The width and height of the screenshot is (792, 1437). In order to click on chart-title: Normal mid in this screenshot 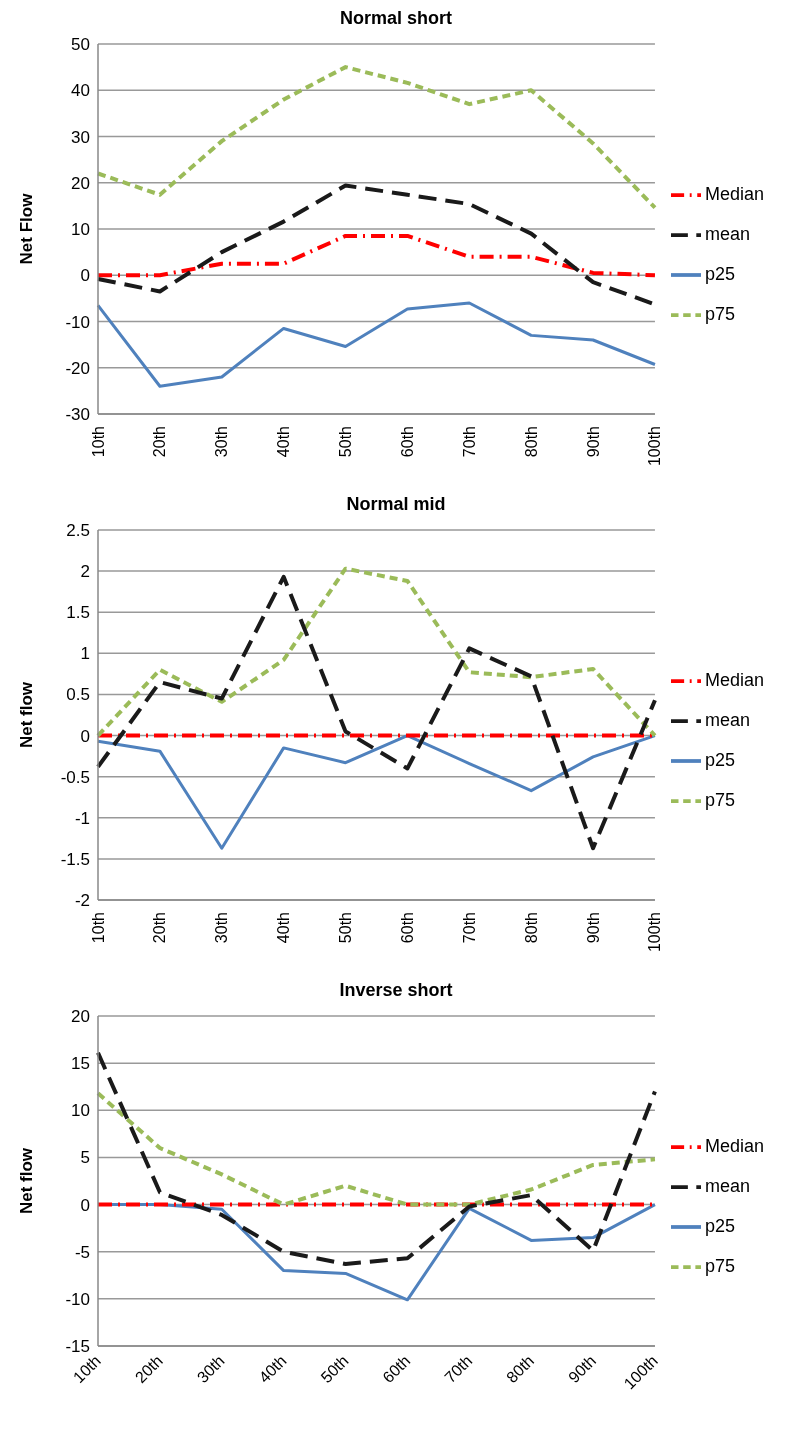, I will do `click(396, 505)`.